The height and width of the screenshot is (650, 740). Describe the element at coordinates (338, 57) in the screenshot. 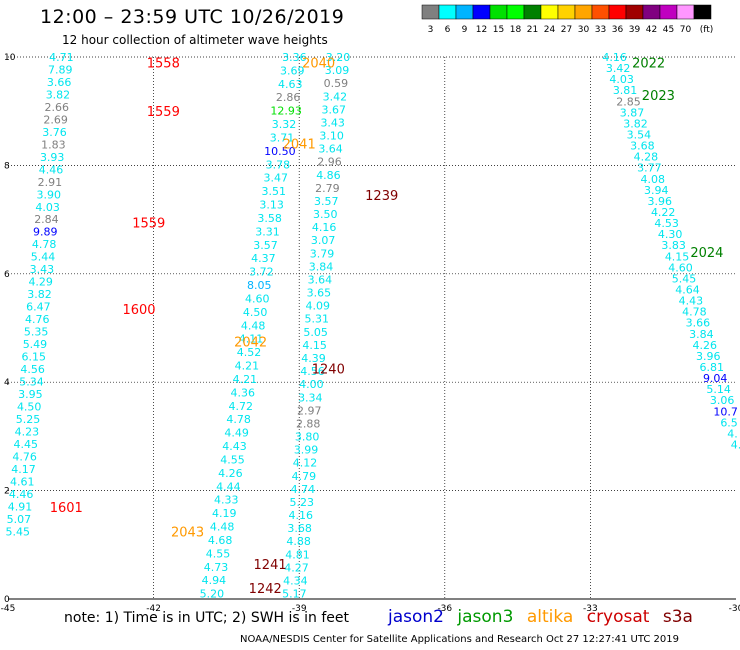

I see `data-value-label: 3.20` at that location.